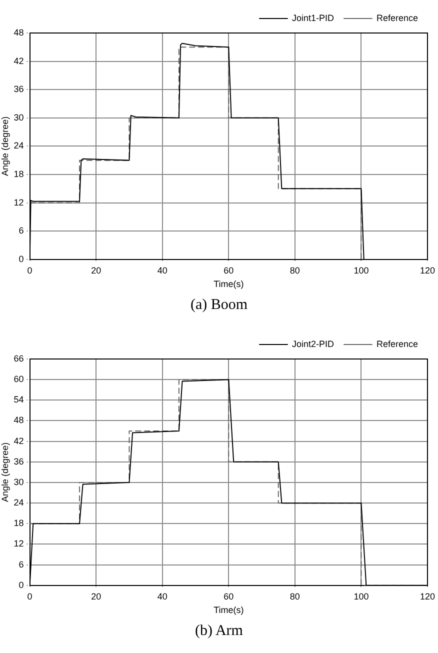  Describe the element at coordinates (313, 17) in the screenshot. I see `legend-label: Joint1-PID` at that location.